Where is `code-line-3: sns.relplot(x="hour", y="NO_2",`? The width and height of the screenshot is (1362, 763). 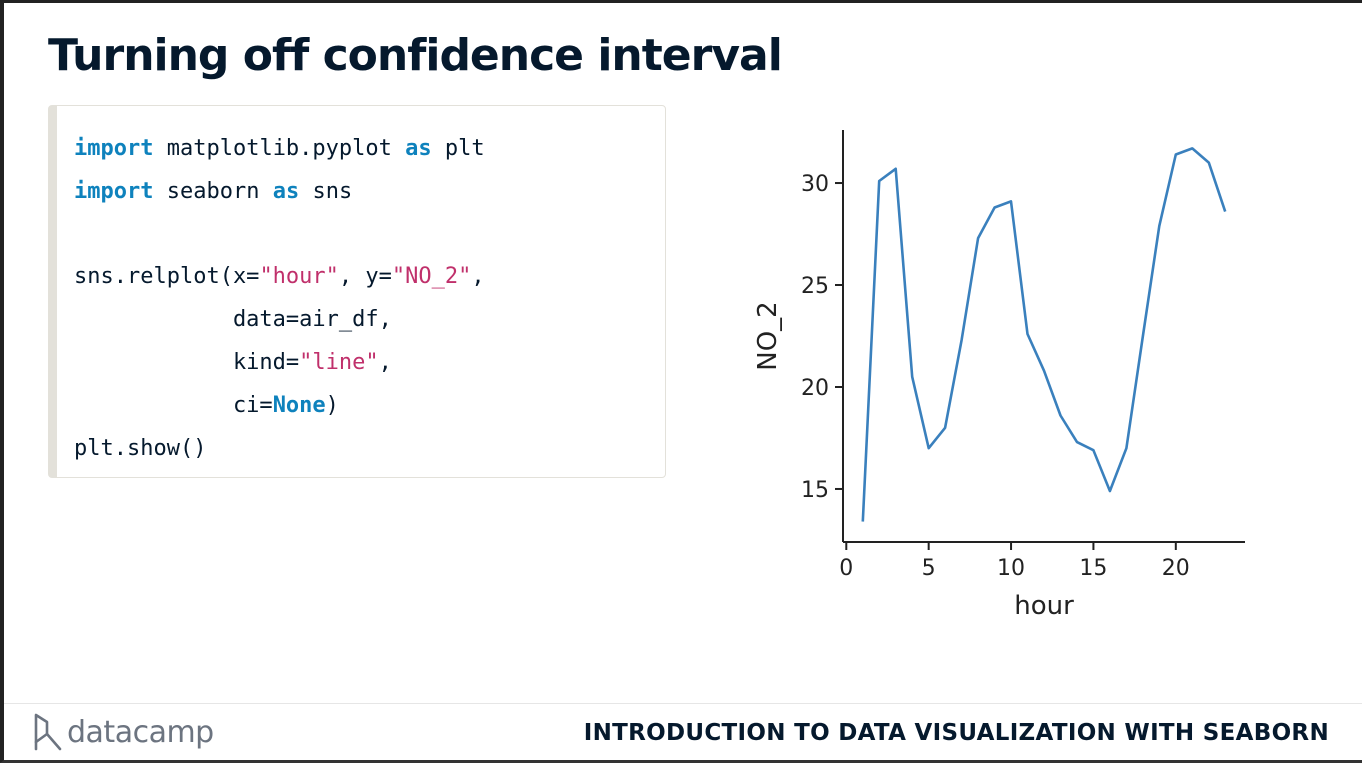
code-line-3: sns.relplot(x="hour", y="NO_2", is located at coordinates (279, 276).